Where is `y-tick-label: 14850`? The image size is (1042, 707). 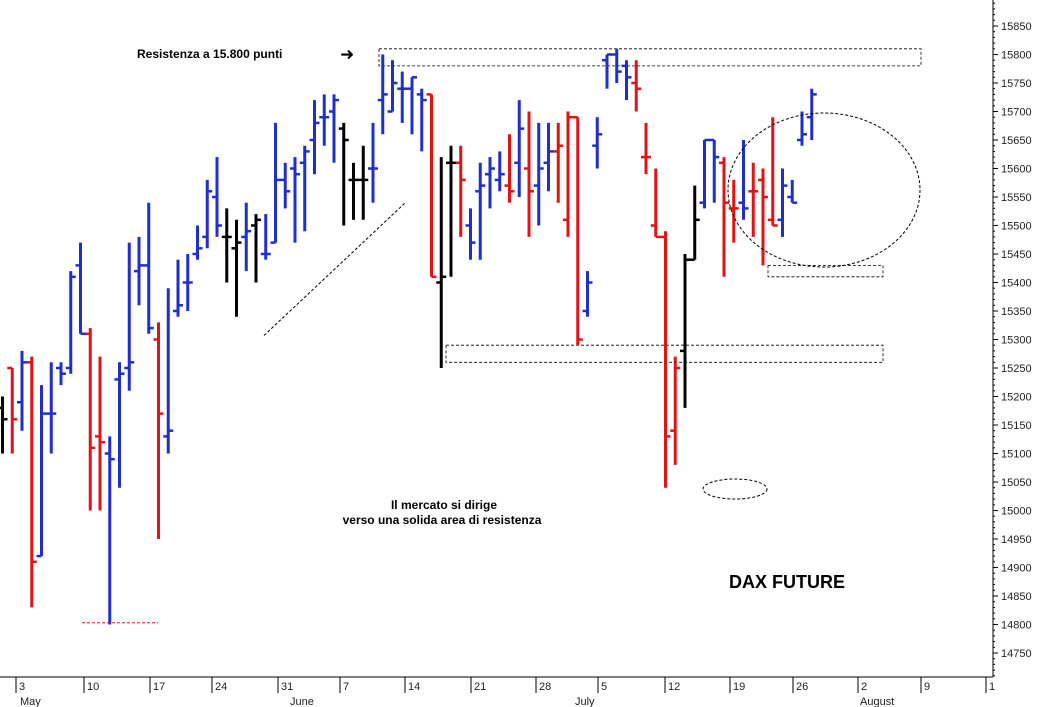
y-tick-label: 14850 is located at coordinates (1016, 597).